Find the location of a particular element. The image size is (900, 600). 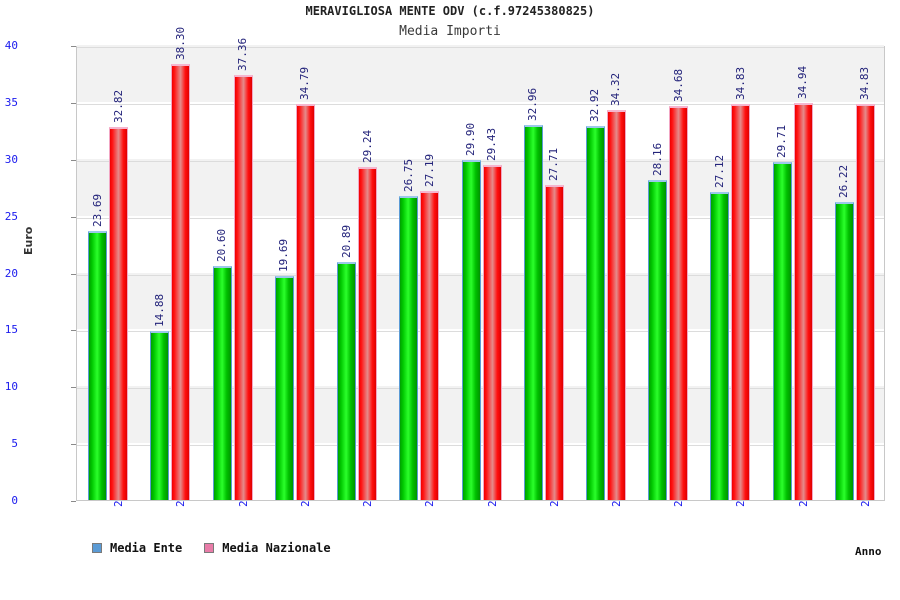

chart-title: MERAVIGLIOSA MENTE ODV (c.f.97245380825) is located at coordinates (450, 11).